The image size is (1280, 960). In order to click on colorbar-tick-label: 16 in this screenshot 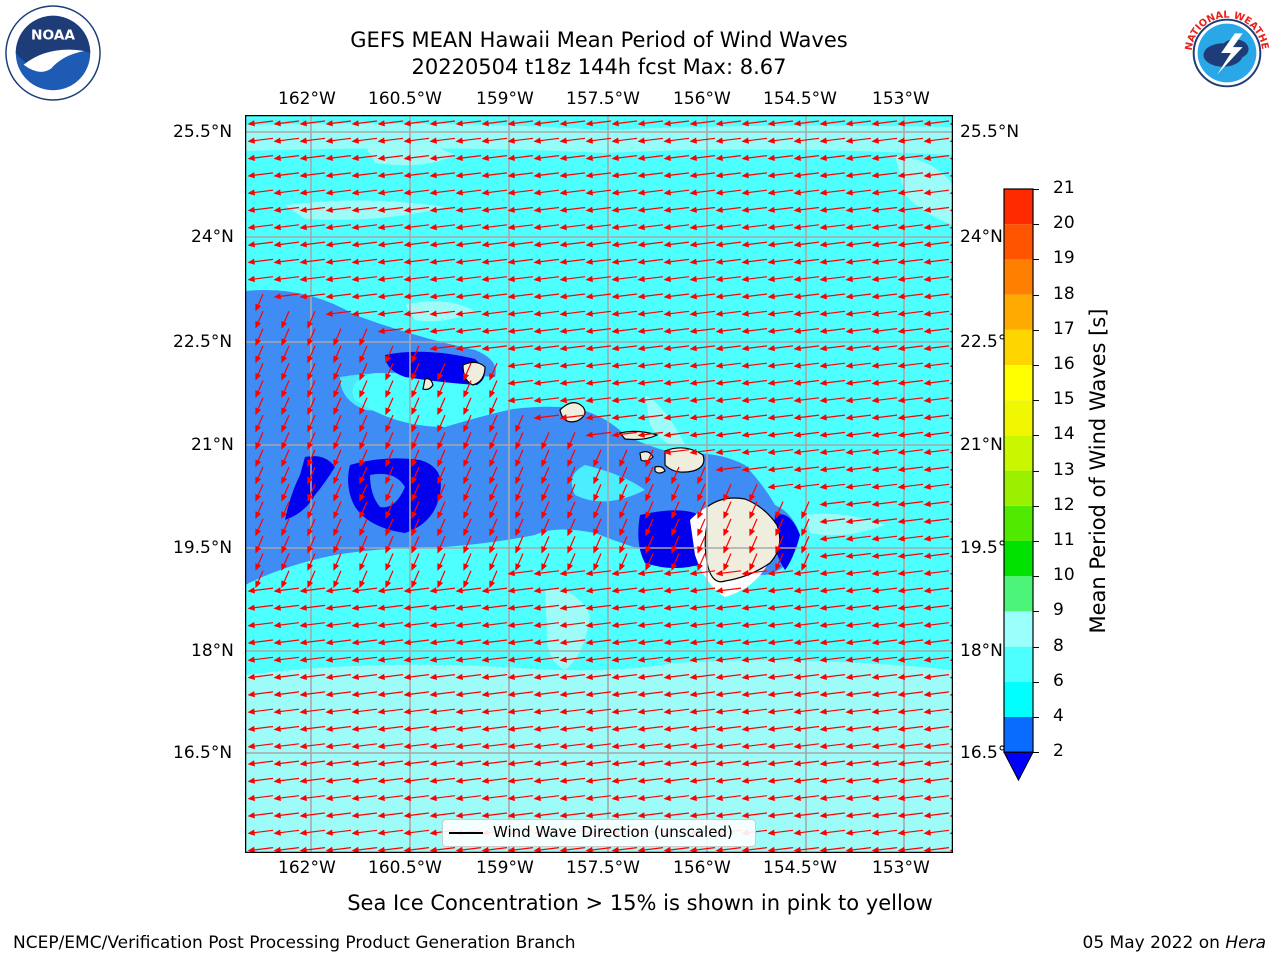, I will do `click(1064, 364)`.